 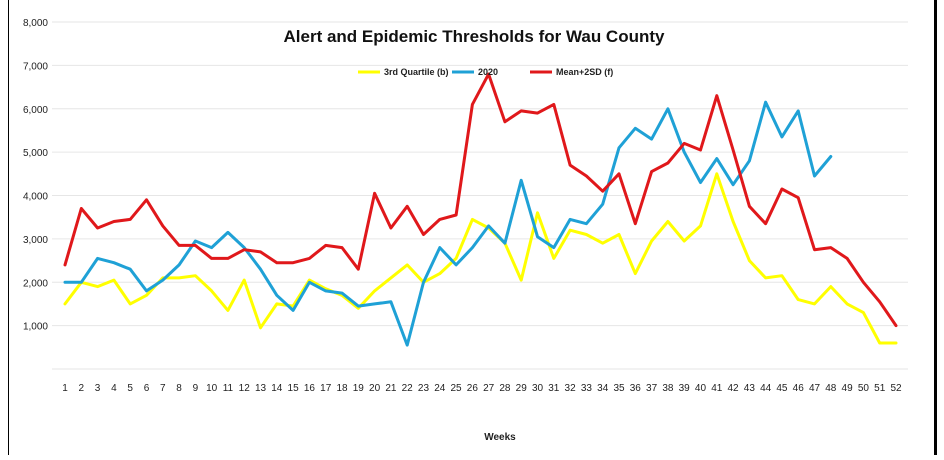 I want to click on x-tick-label: 35, so click(x=619, y=388).